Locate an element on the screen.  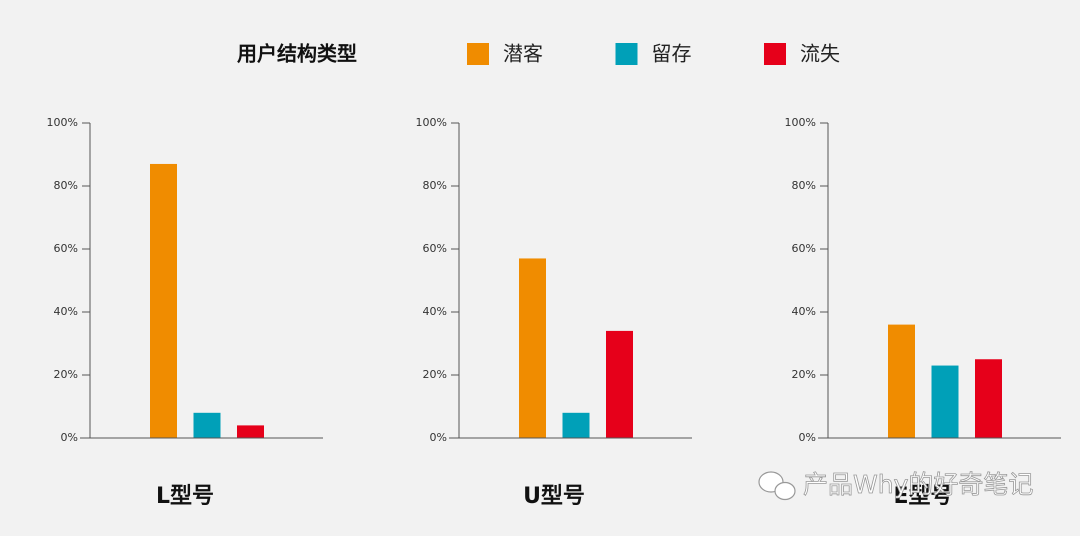
legend-label: 留存 is located at coordinates (672, 54).